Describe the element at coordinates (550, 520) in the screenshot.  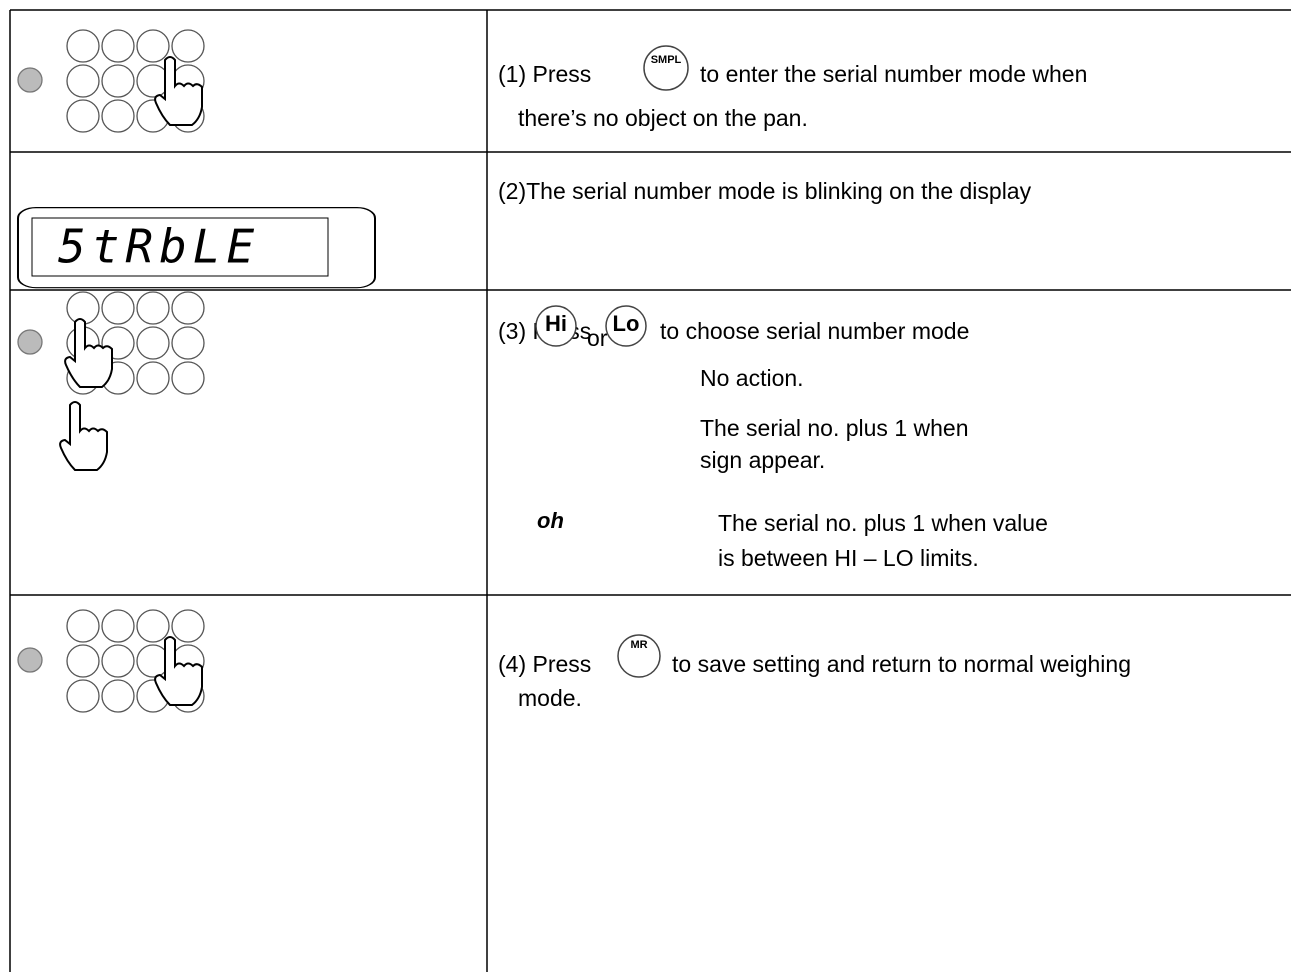
I see `option-symbol: oh` at that location.